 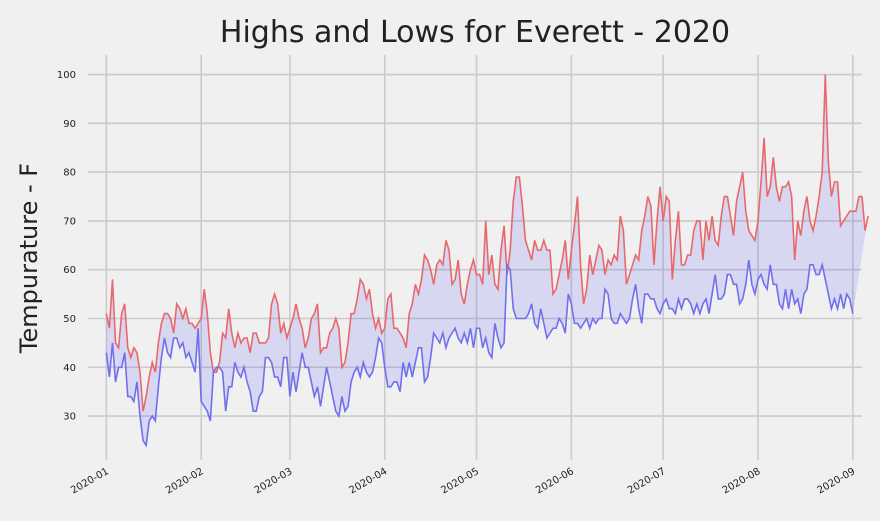 What do you see at coordinates (29, 258) in the screenshot?
I see `y-axis-label: Tempurature - F` at bounding box center [29, 258].